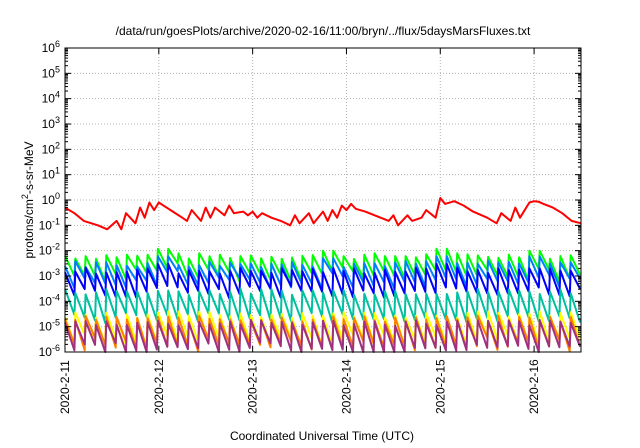 This screenshot has height=448, width=640. Describe the element at coordinates (51, 123) in the screenshot. I see `y-tick-label: 10³` at that location.